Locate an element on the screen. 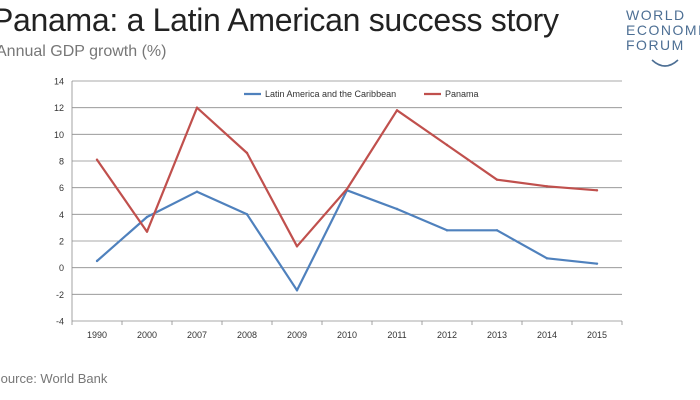  y-tick-label: 14 is located at coordinates (59, 82).